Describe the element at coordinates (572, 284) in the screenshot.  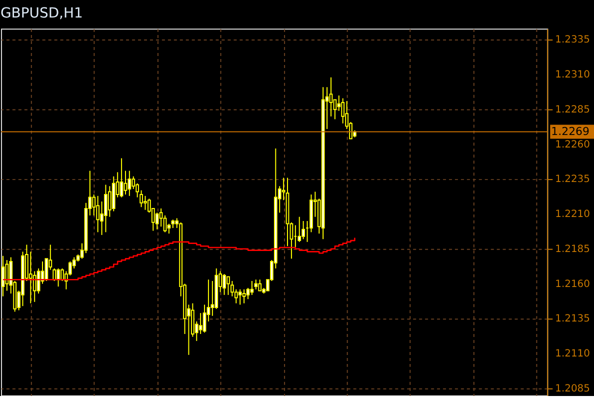
I see `y-tick-label: 1.2160` at that location.